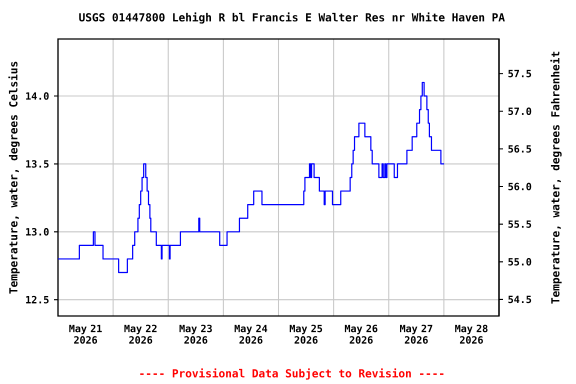  Describe the element at coordinates (85, 334) in the screenshot. I see `x-tick-label: May 21 2026` at that location.